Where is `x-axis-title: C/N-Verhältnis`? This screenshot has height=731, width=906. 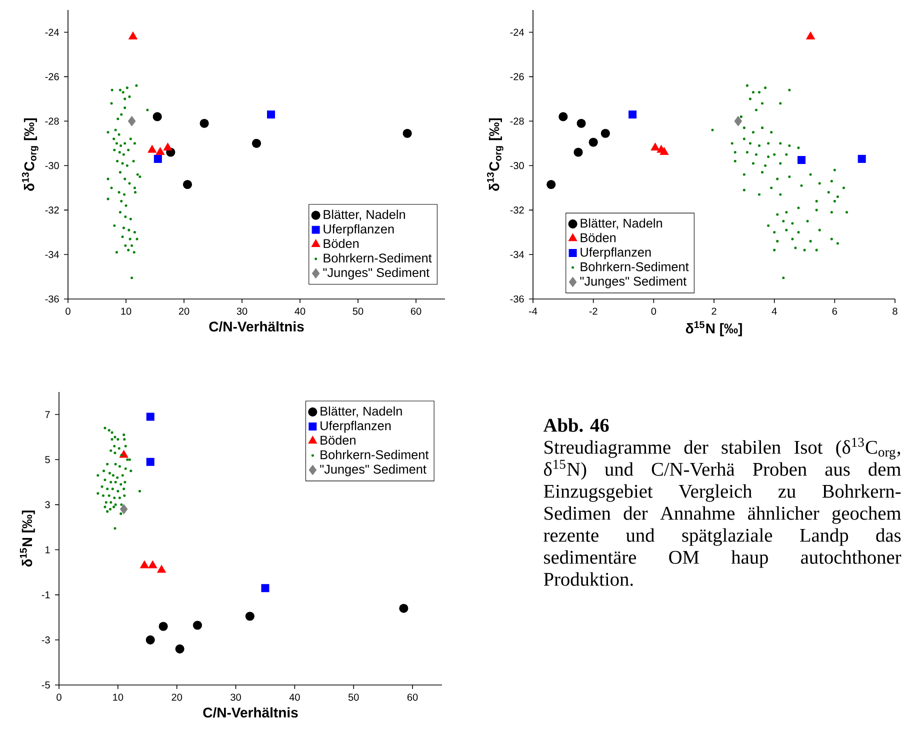
x-axis-title: C/N-Verhältnis is located at coordinates (250, 712).